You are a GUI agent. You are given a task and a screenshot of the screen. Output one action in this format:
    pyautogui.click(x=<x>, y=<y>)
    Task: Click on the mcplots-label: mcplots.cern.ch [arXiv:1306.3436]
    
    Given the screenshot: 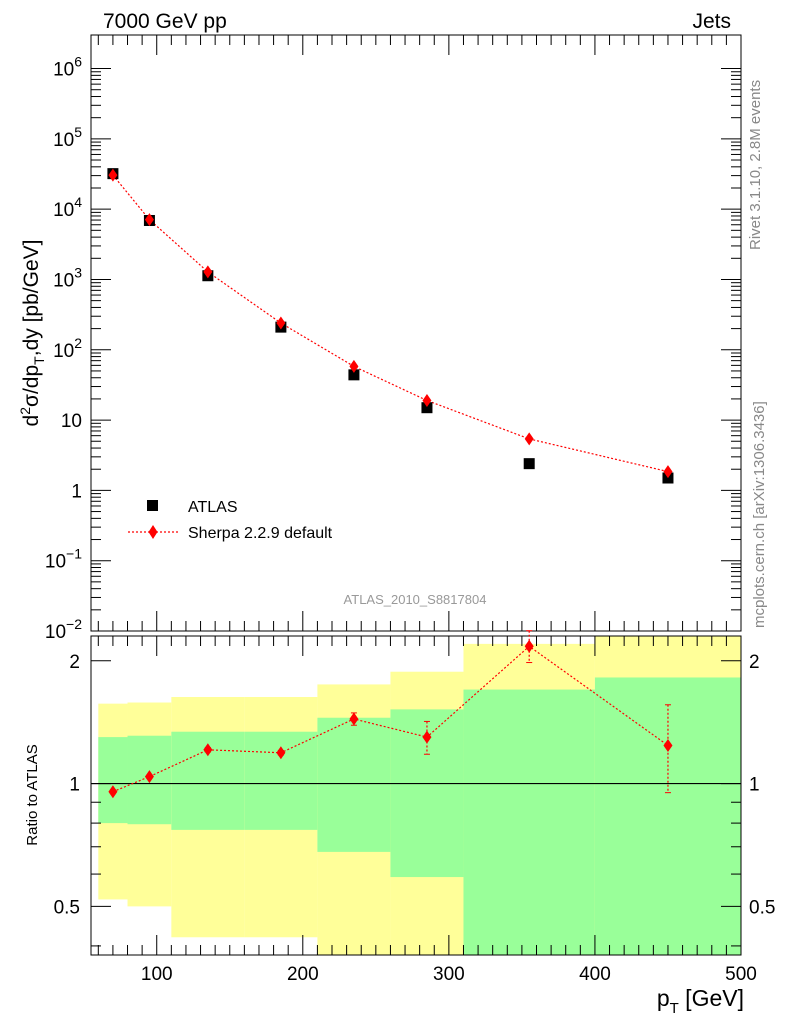 What is the action you would take?
    pyautogui.click(x=759, y=514)
    